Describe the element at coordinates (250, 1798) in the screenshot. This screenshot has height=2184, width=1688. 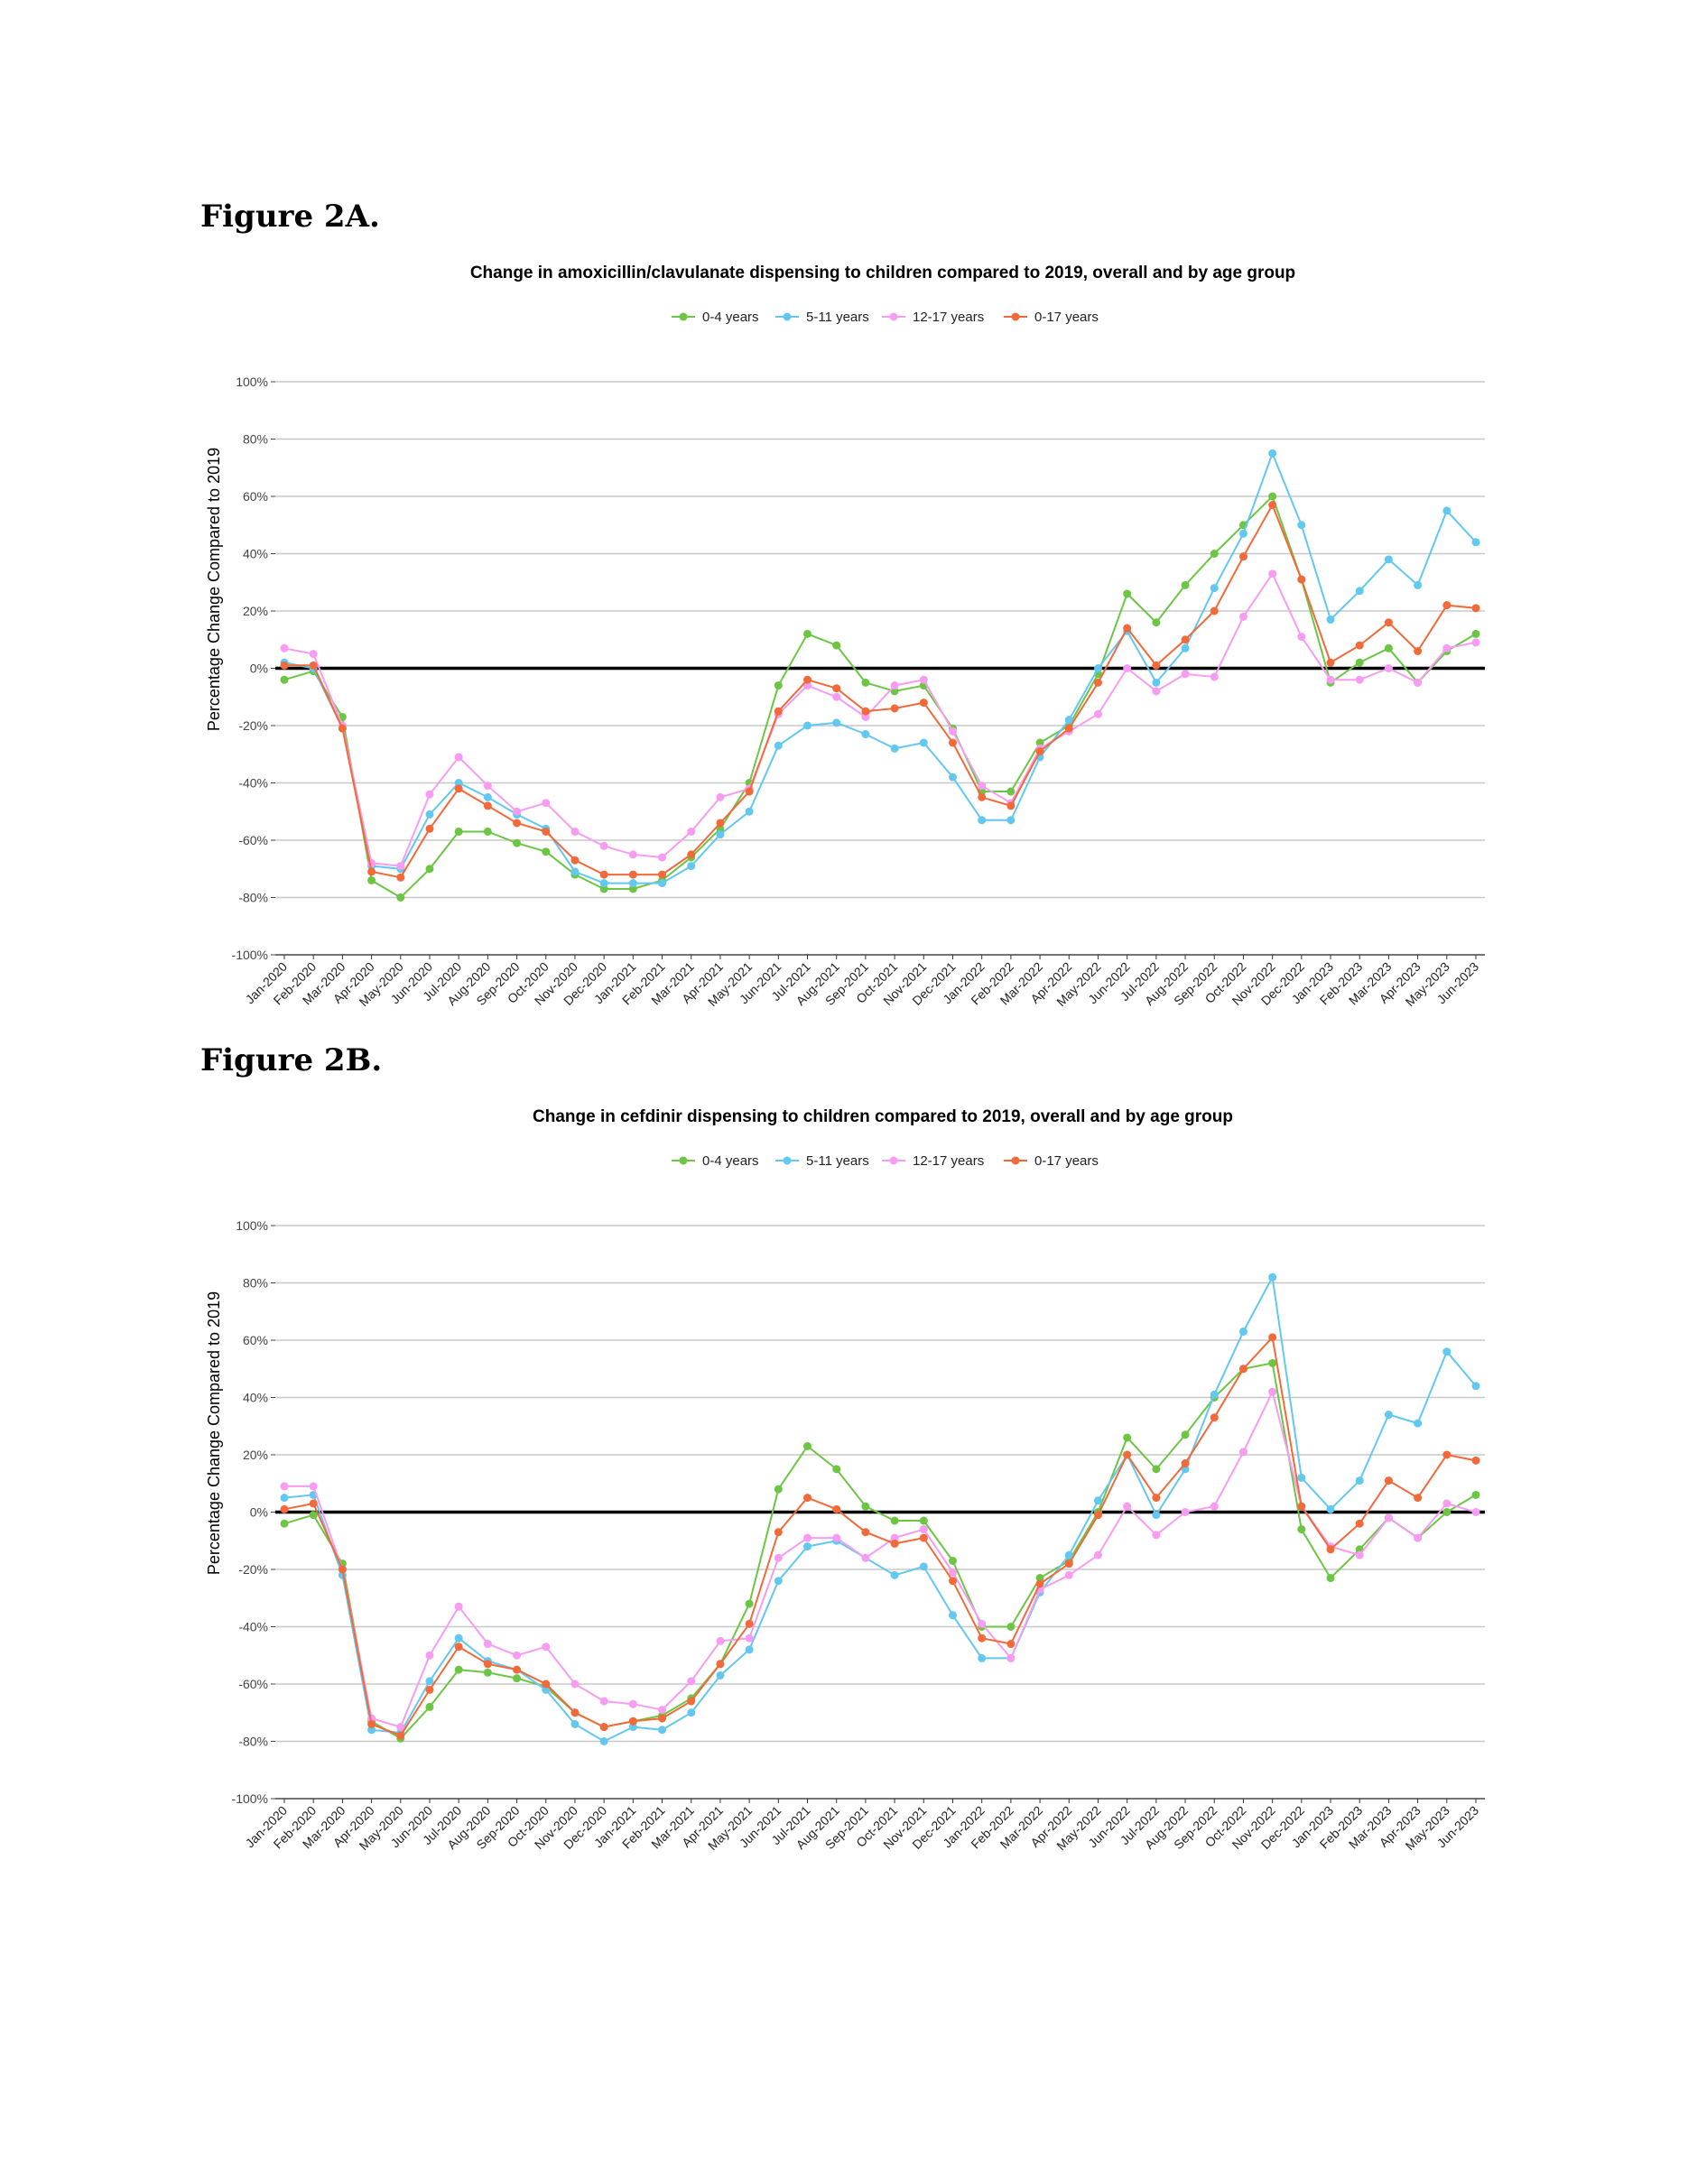
I see `y-tick-label: -100%` at that location.